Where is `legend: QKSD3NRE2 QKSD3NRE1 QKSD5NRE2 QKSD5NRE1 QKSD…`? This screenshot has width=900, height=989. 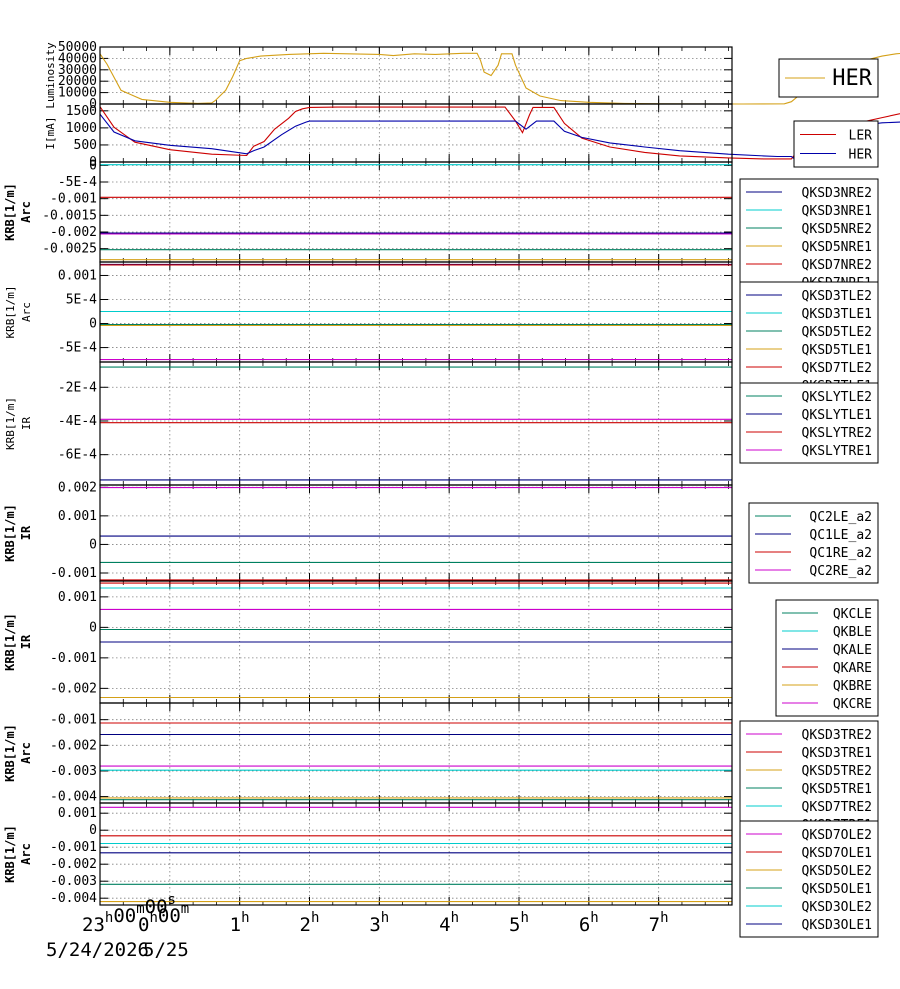
legend: QKSD3NRE2 QKSD3NRE1 QKSD5NRE2 QKSD5NRE1 QKSD… is located at coordinates (809, 237).